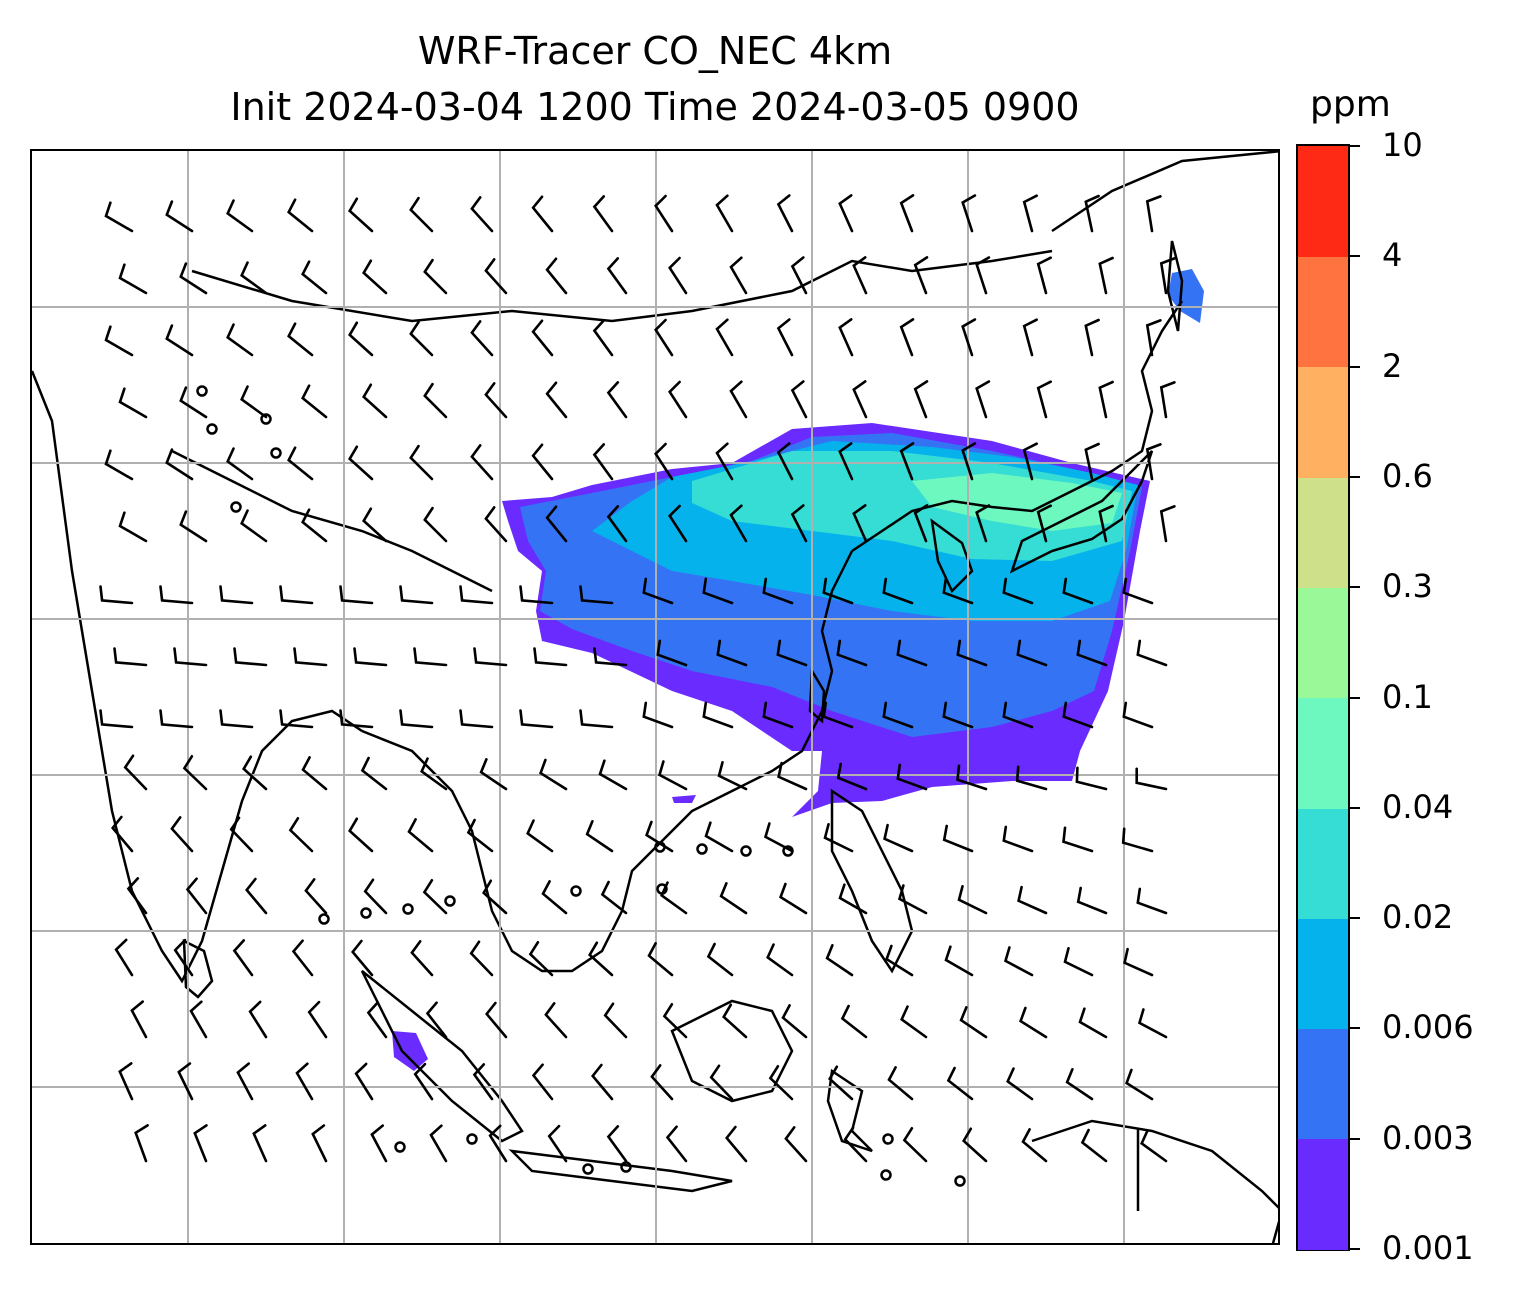 The image size is (1528, 1306). What do you see at coordinates (1402, 145) in the screenshot?
I see `colorbar-tick-label: 10` at bounding box center [1402, 145].